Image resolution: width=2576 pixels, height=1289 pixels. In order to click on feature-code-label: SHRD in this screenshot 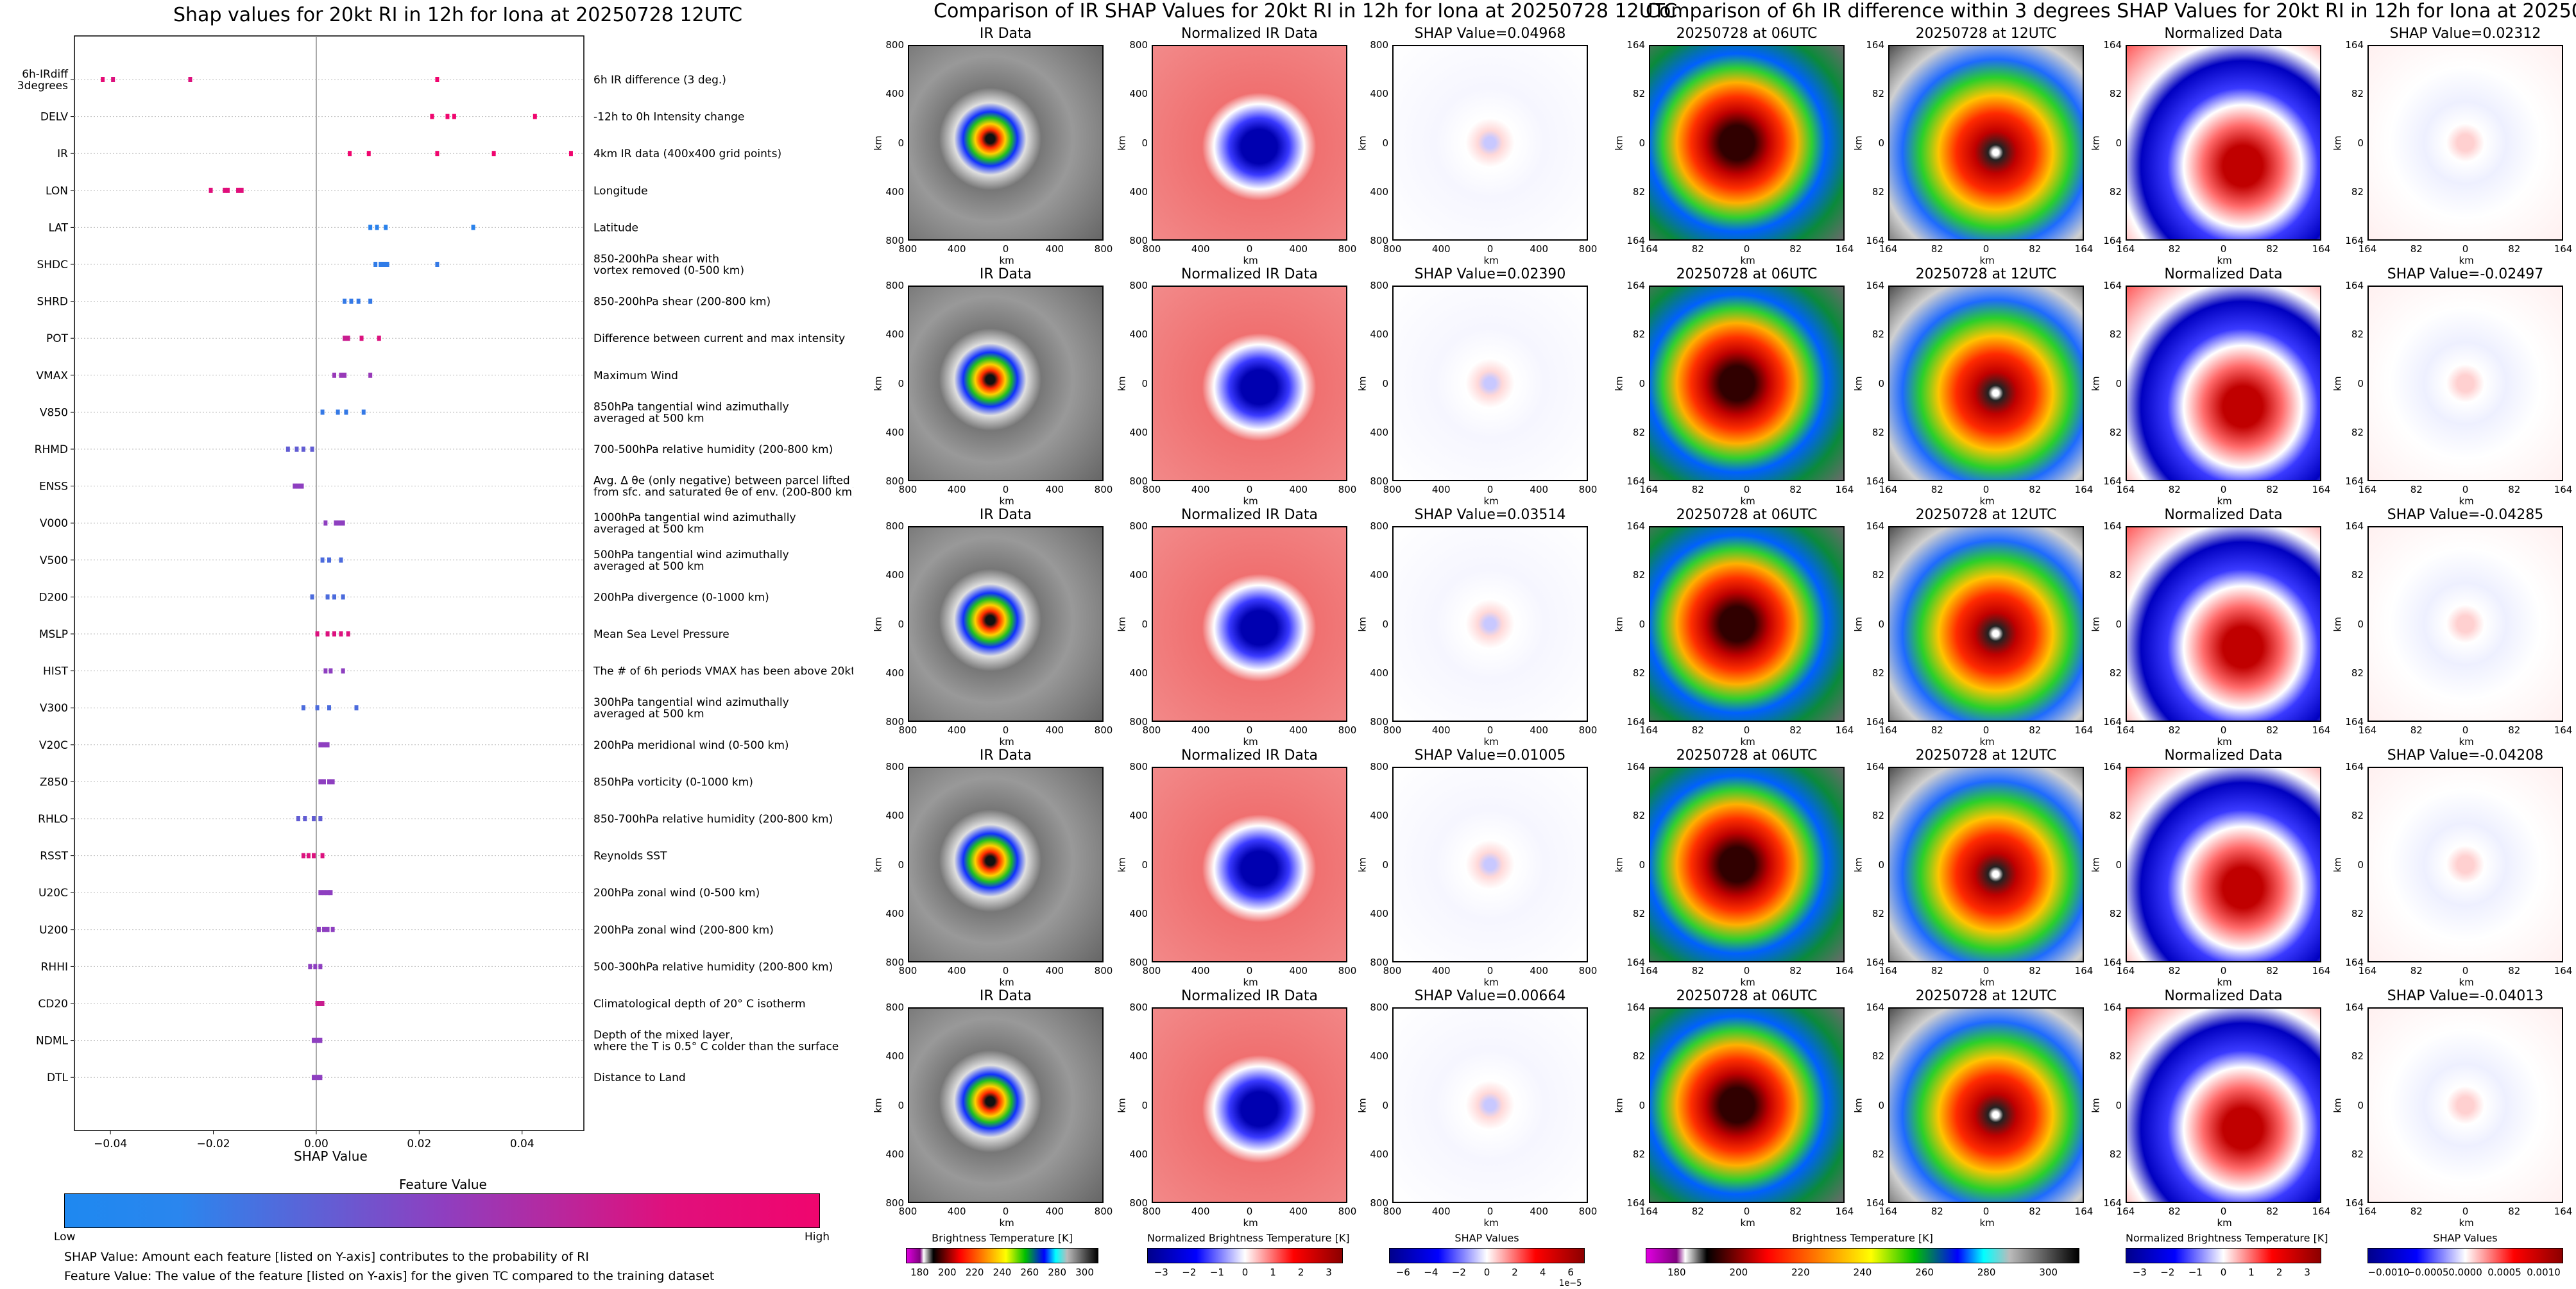, I will do `click(53, 302)`.